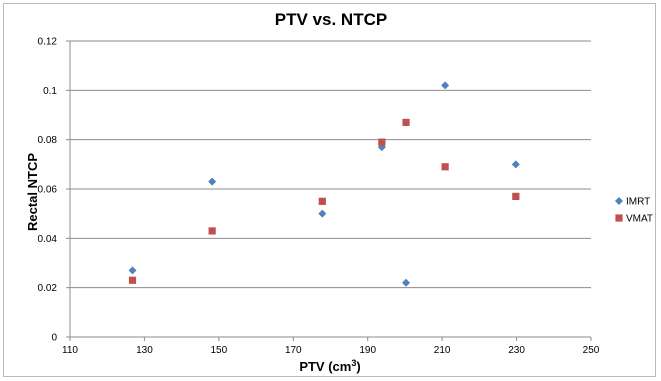 The height and width of the screenshot is (381, 661). Describe the element at coordinates (32, 192) in the screenshot. I see `y-axis-label: Rectal NTCP` at that location.